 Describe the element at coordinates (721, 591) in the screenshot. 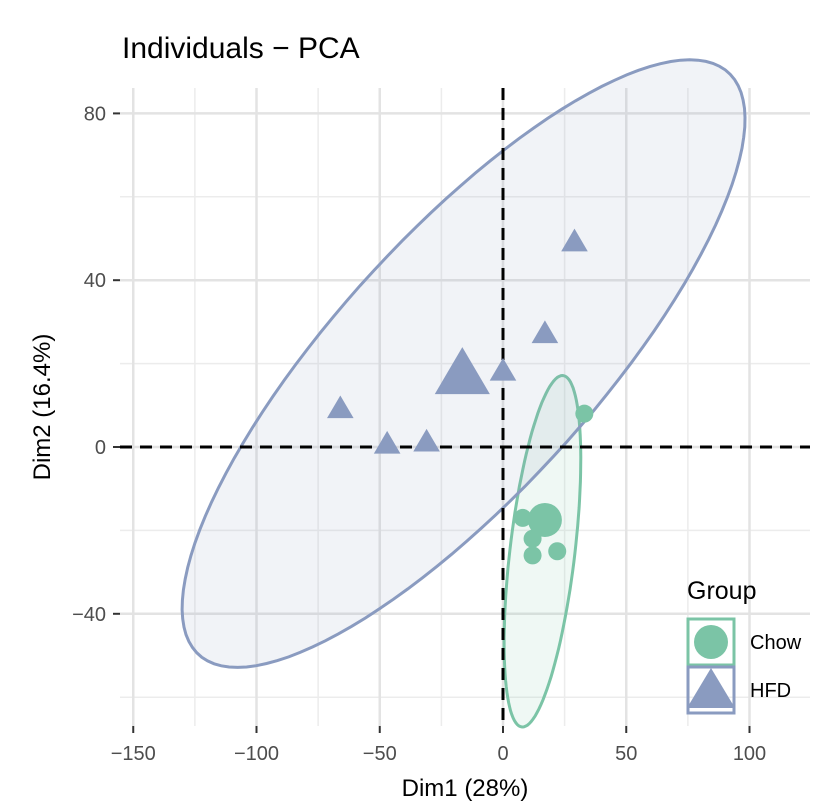

I see `legend-title: Group` at that location.